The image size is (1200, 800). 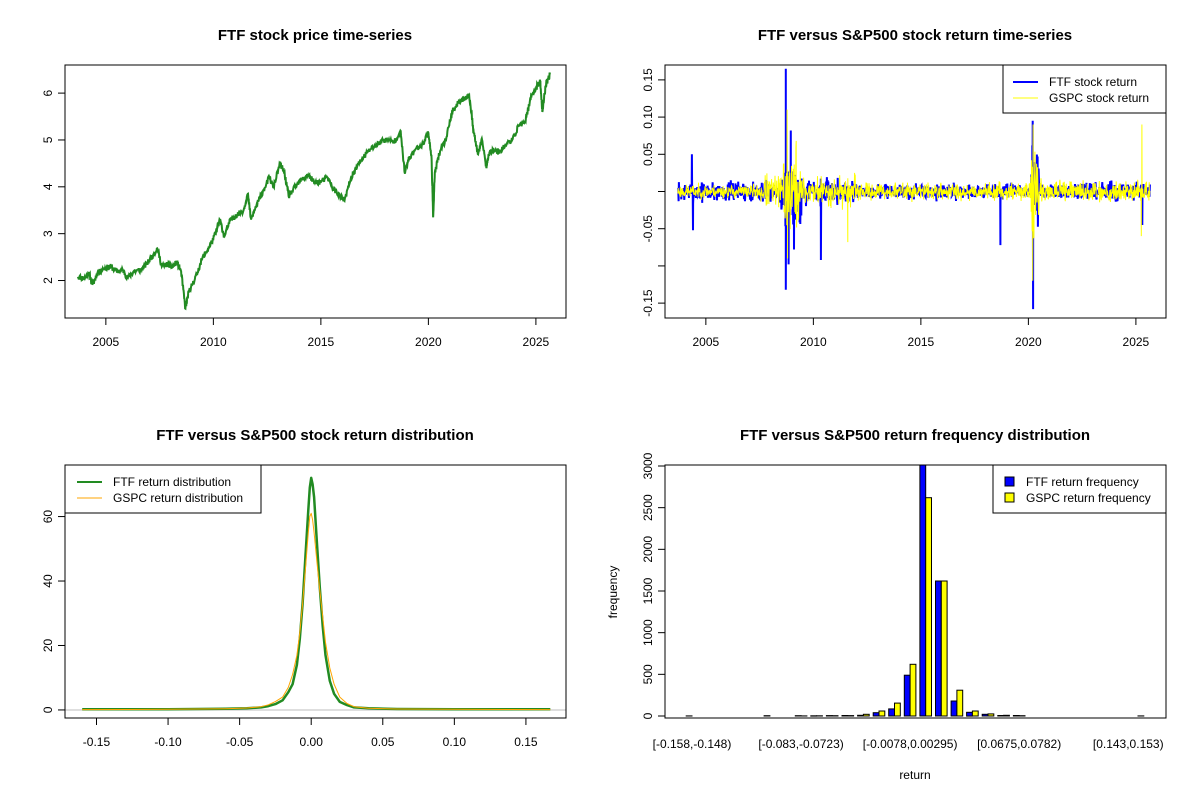 What do you see at coordinates (648, 674) in the screenshot?
I see `histogram-y-tick-label: 500` at bounding box center [648, 674].